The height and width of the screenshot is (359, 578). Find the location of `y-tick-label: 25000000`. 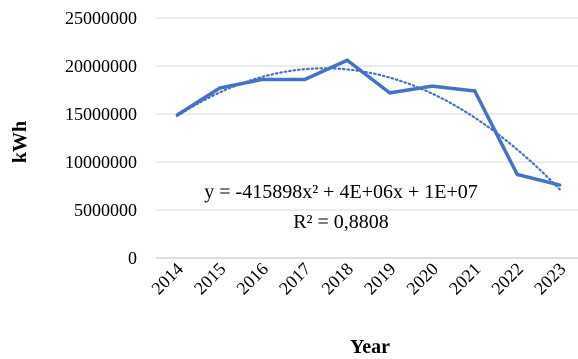

y-tick-label: 25000000 is located at coordinates (101, 18).